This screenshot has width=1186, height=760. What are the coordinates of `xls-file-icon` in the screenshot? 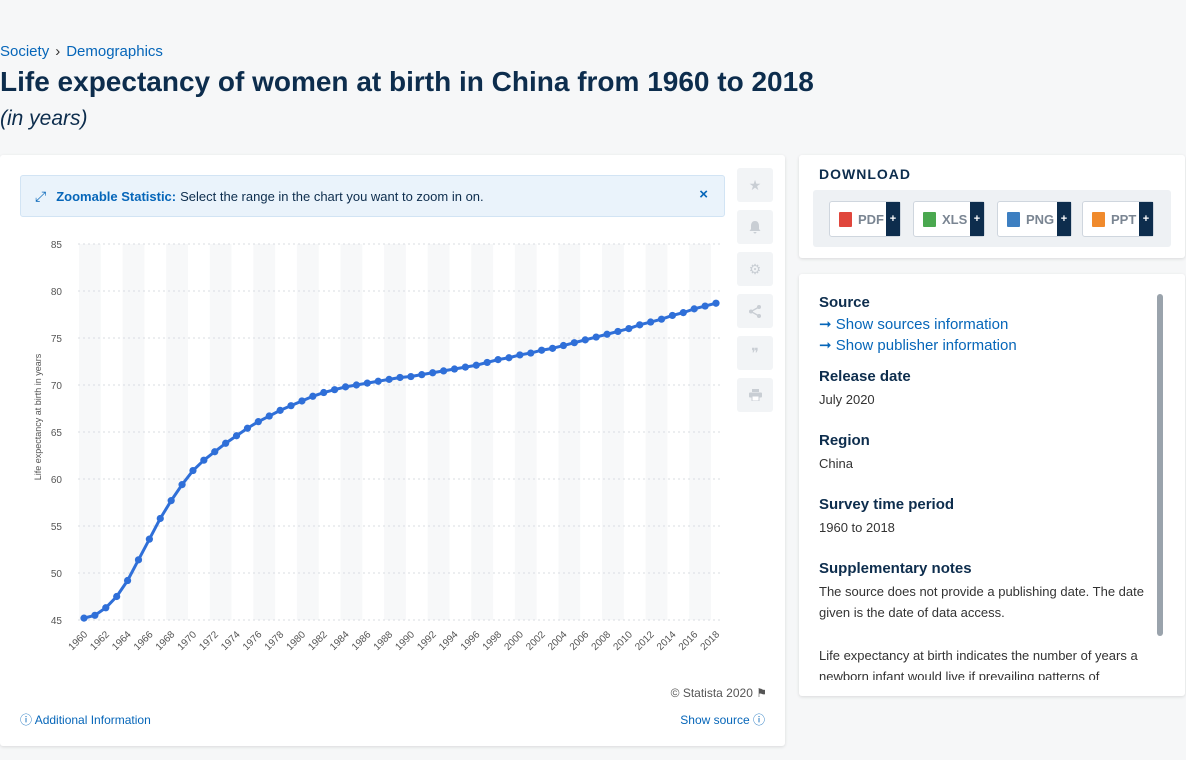 It's located at (929, 219).